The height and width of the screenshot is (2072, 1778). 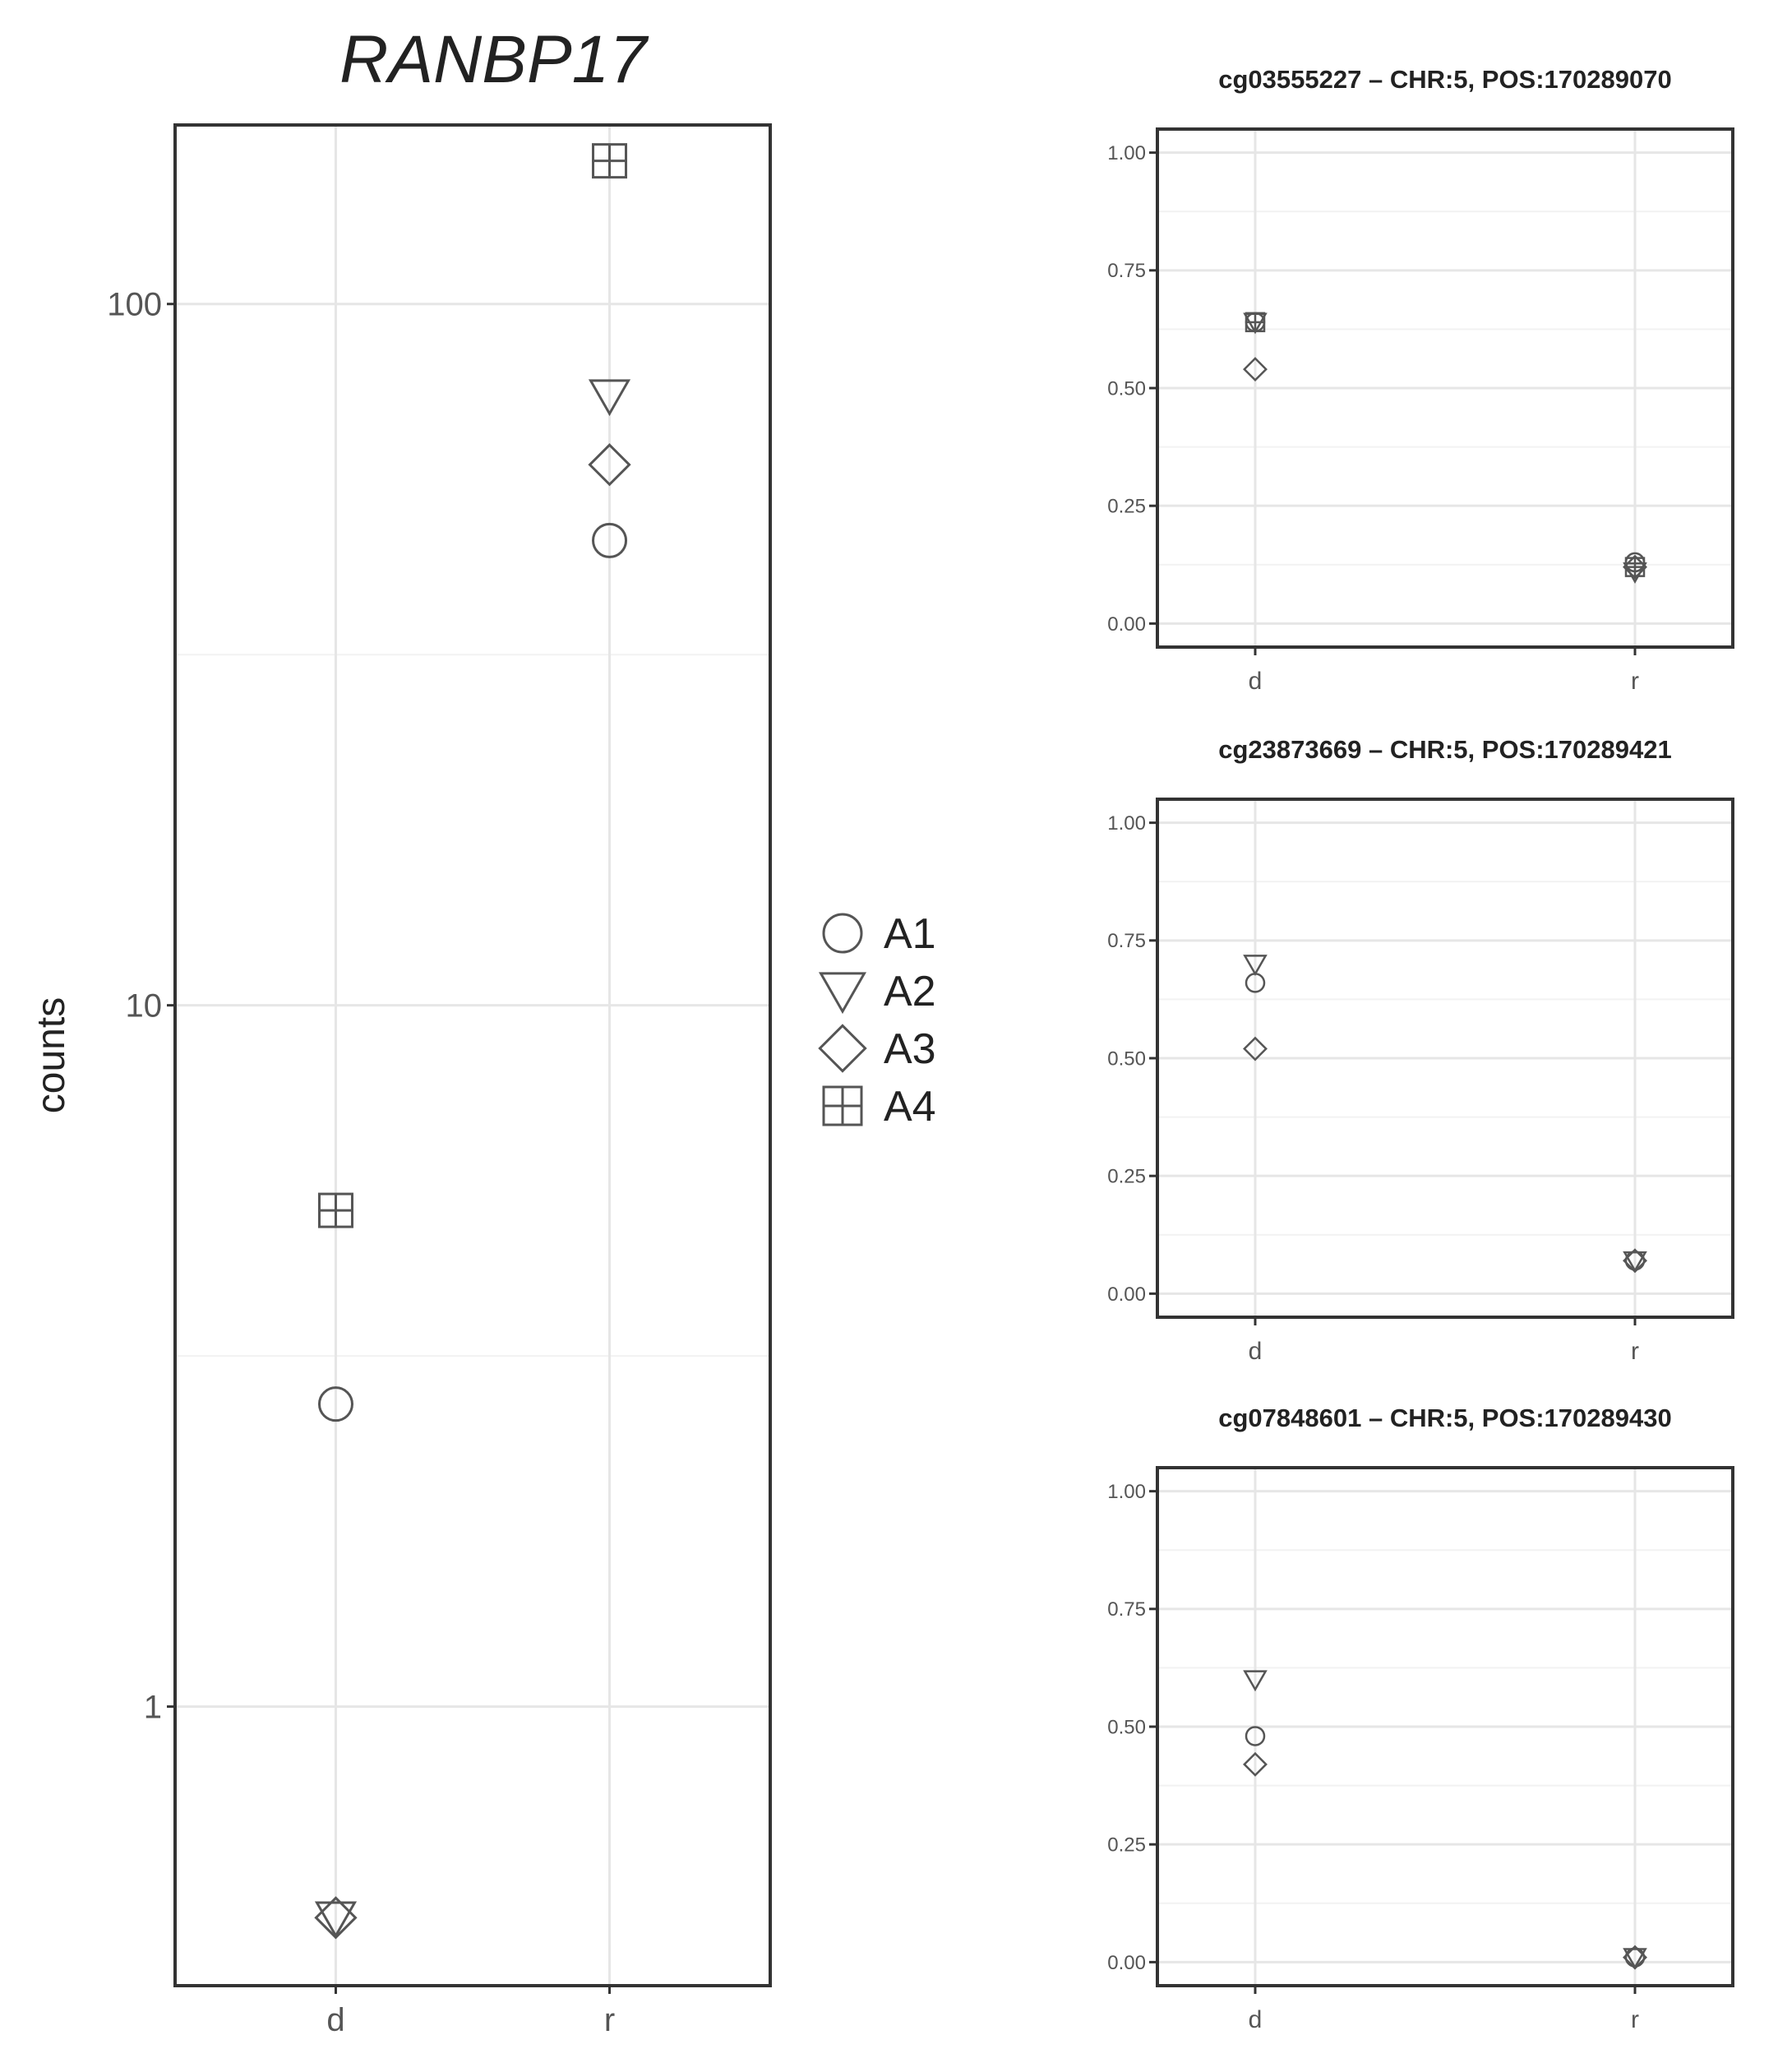 I want to click on panel-title: cg03555227 – CHR:5, POS:170289070, so click(x=1444, y=79).